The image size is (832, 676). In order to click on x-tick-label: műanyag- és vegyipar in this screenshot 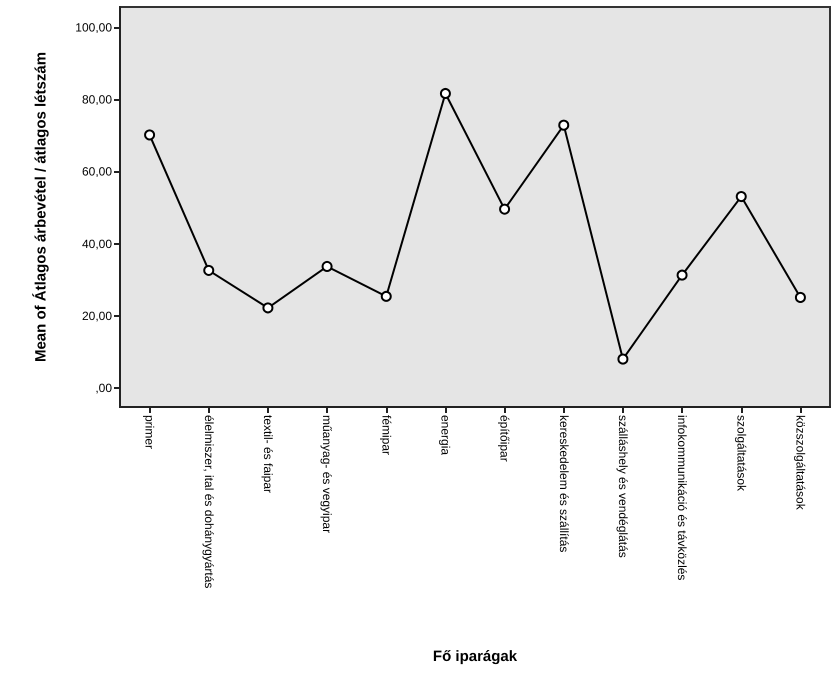, I will do `click(327, 474)`.